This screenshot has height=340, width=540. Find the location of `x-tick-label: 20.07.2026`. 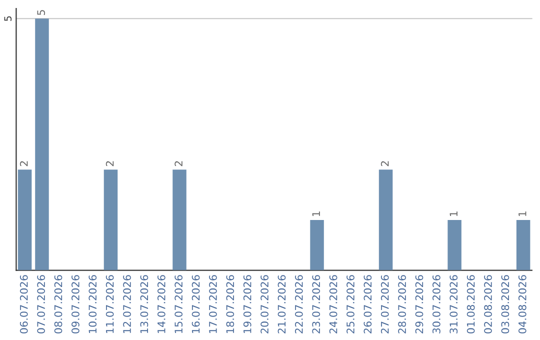

x-tick-label: 20.07.2026 is located at coordinates (264, 304).